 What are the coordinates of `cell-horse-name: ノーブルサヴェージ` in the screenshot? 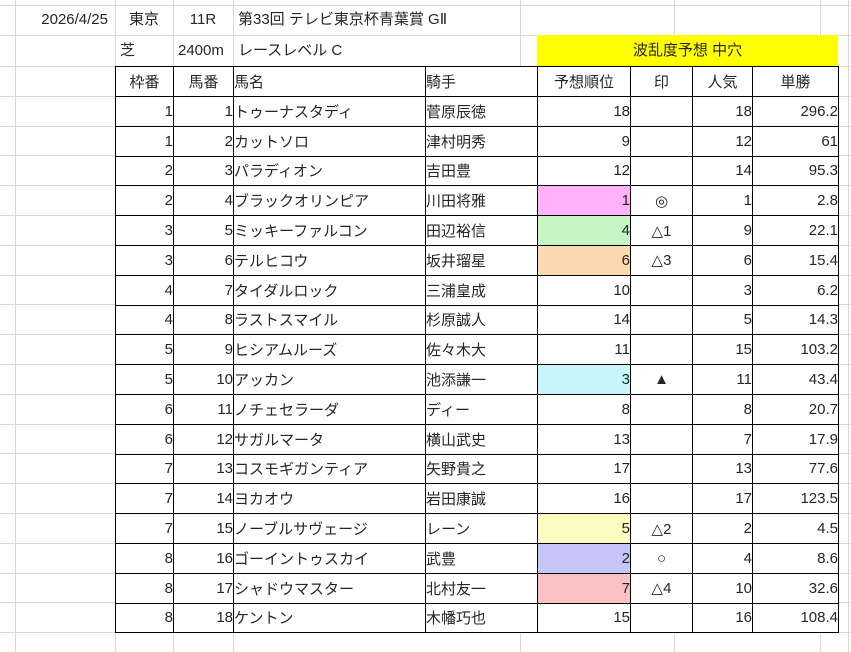 It's located at (329, 528).